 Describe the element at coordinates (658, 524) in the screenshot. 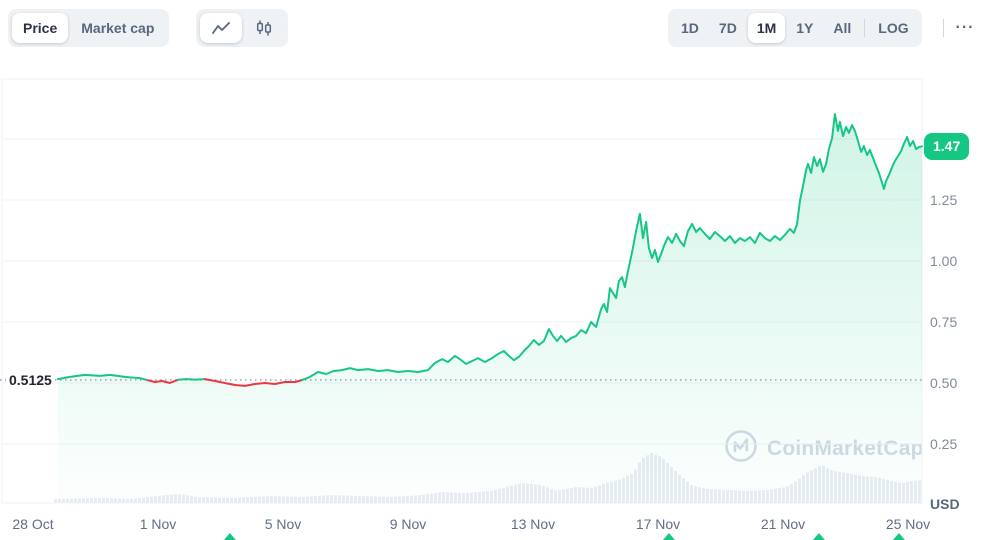

I see `x-tick-label: 17 Nov` at that location.